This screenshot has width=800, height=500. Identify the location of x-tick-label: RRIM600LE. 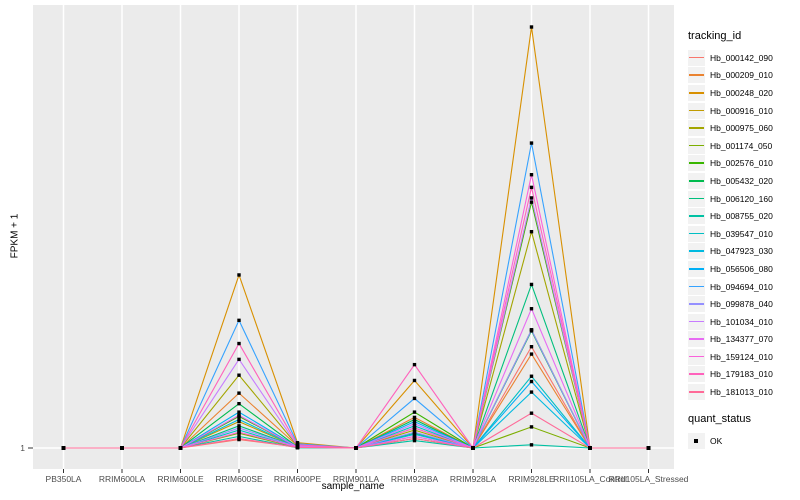
(180, 479).